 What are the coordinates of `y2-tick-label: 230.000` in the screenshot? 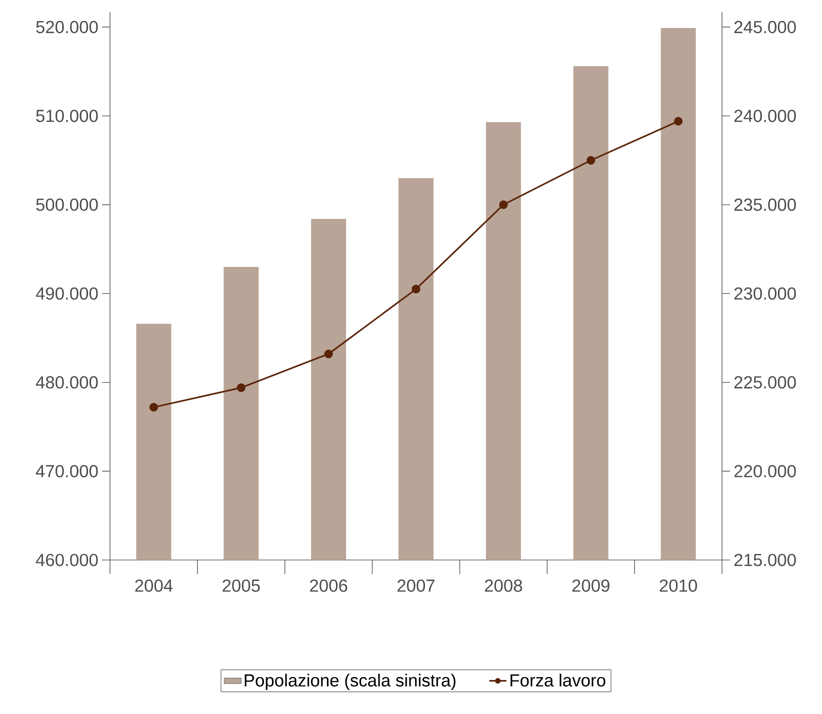 It's located at (765, 293).